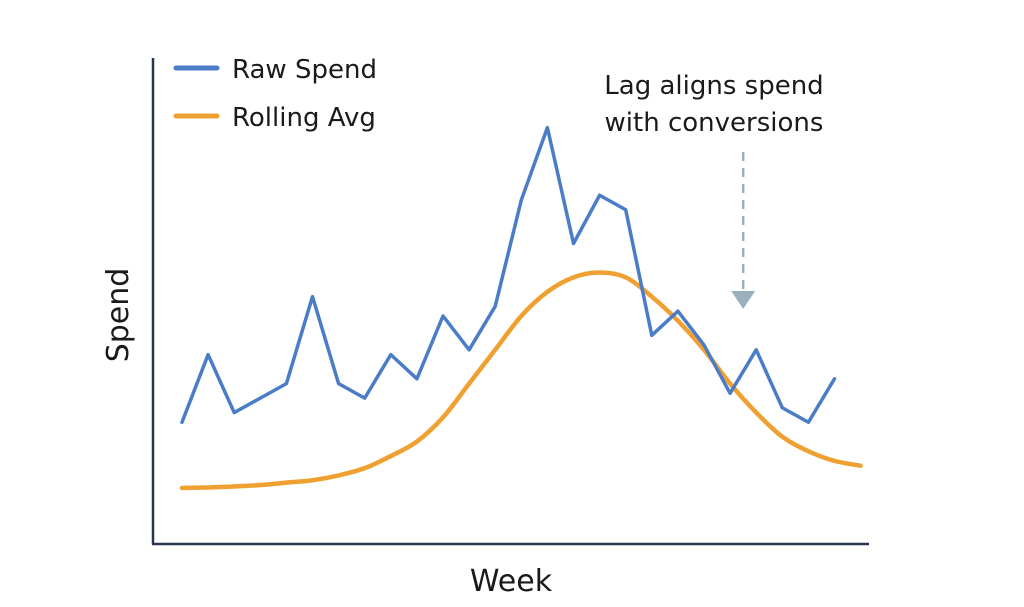 This screenshot has width=1024, height=607. Describe the element at coordinates (118, 315) in the screenshot. I see `y-axis-label: Spend` at that location.